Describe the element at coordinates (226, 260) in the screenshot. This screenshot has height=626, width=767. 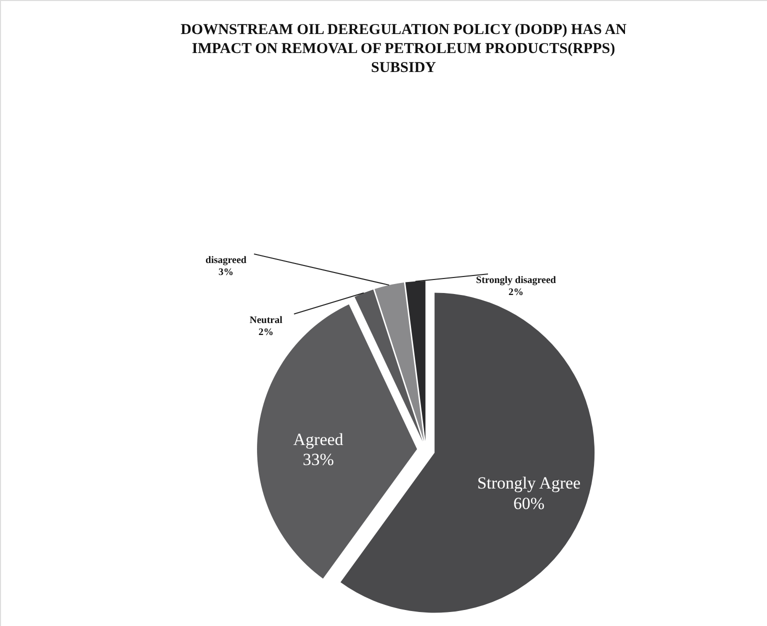
I see `slice-label: disagreed` at that location.